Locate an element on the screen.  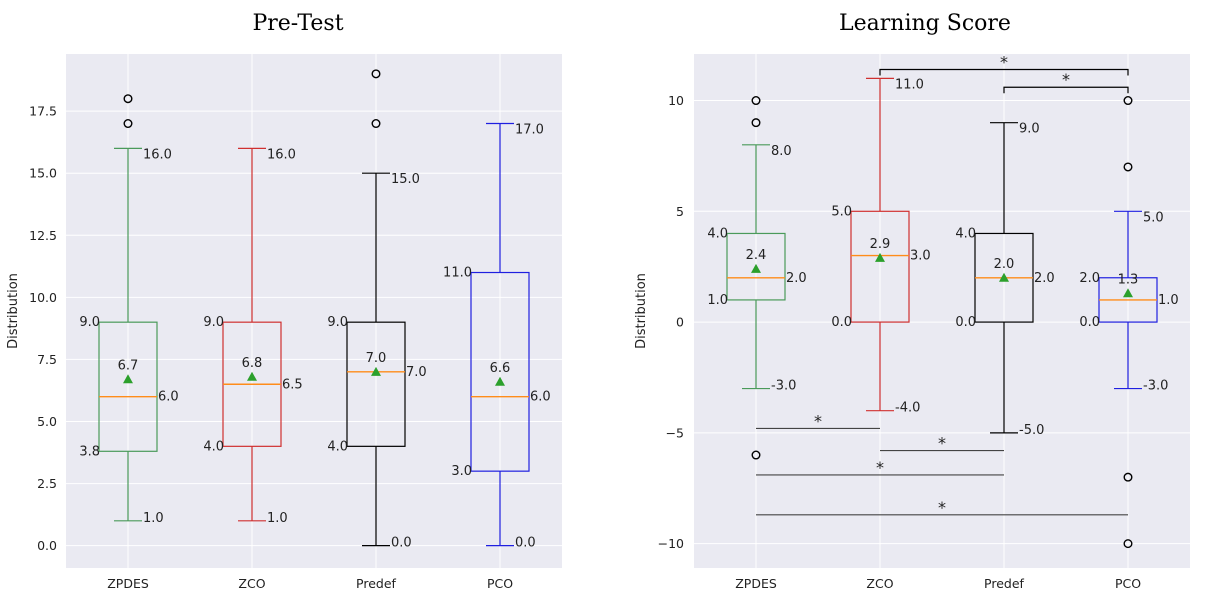
y-tick-label: 5.0 is located at coordinates (47, 421).